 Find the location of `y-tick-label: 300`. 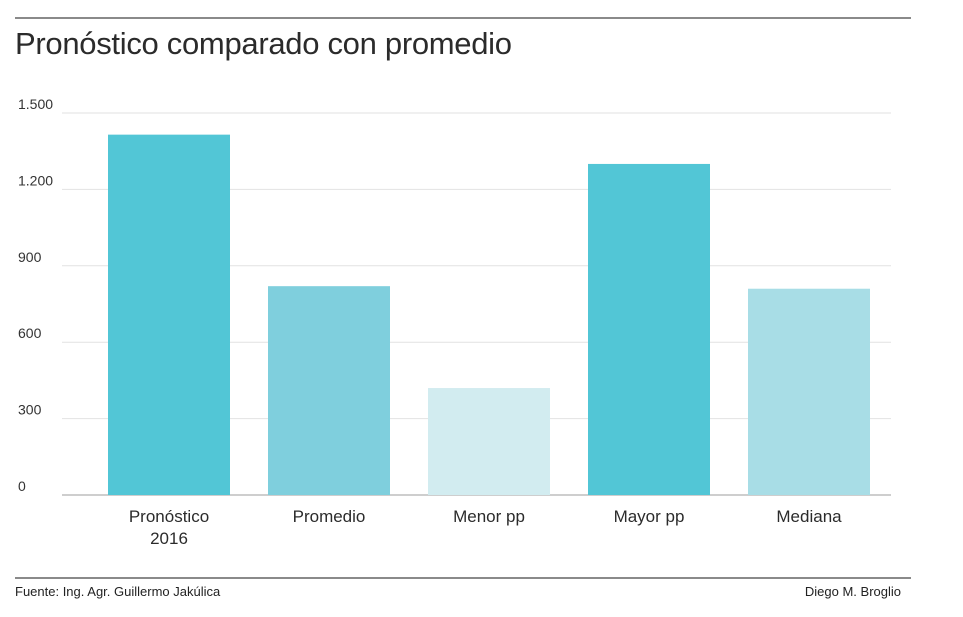

y-tick-label: 300 is located at coordinates (30, 410).